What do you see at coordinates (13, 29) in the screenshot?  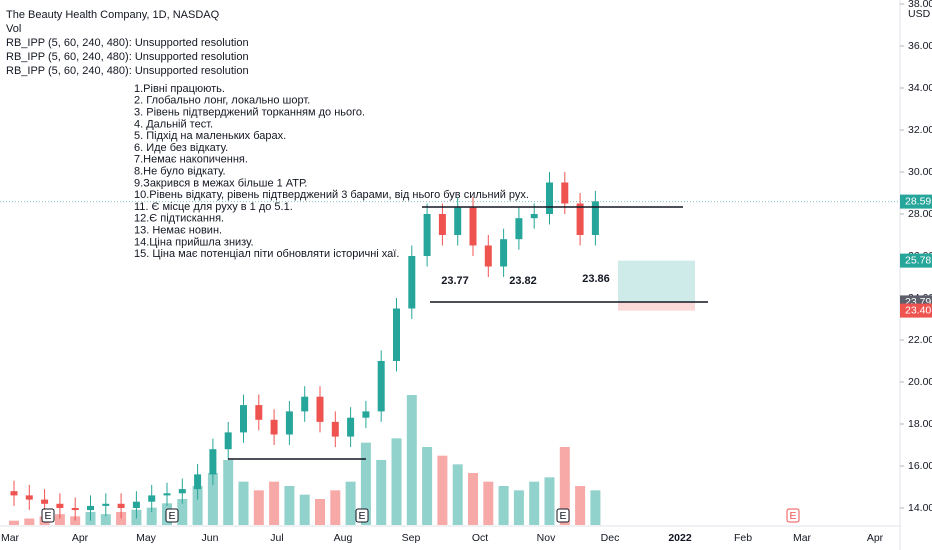 I see `volume-label: Vol` at bounding box center [13, 29].